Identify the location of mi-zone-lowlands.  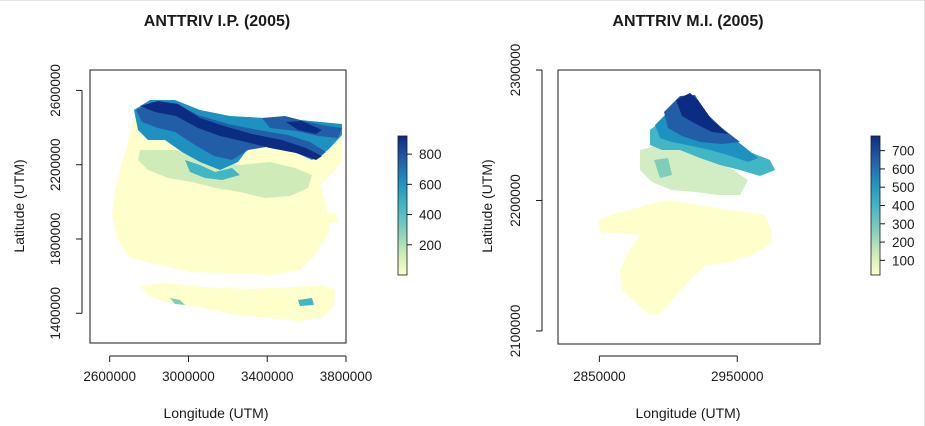
(685, 257).